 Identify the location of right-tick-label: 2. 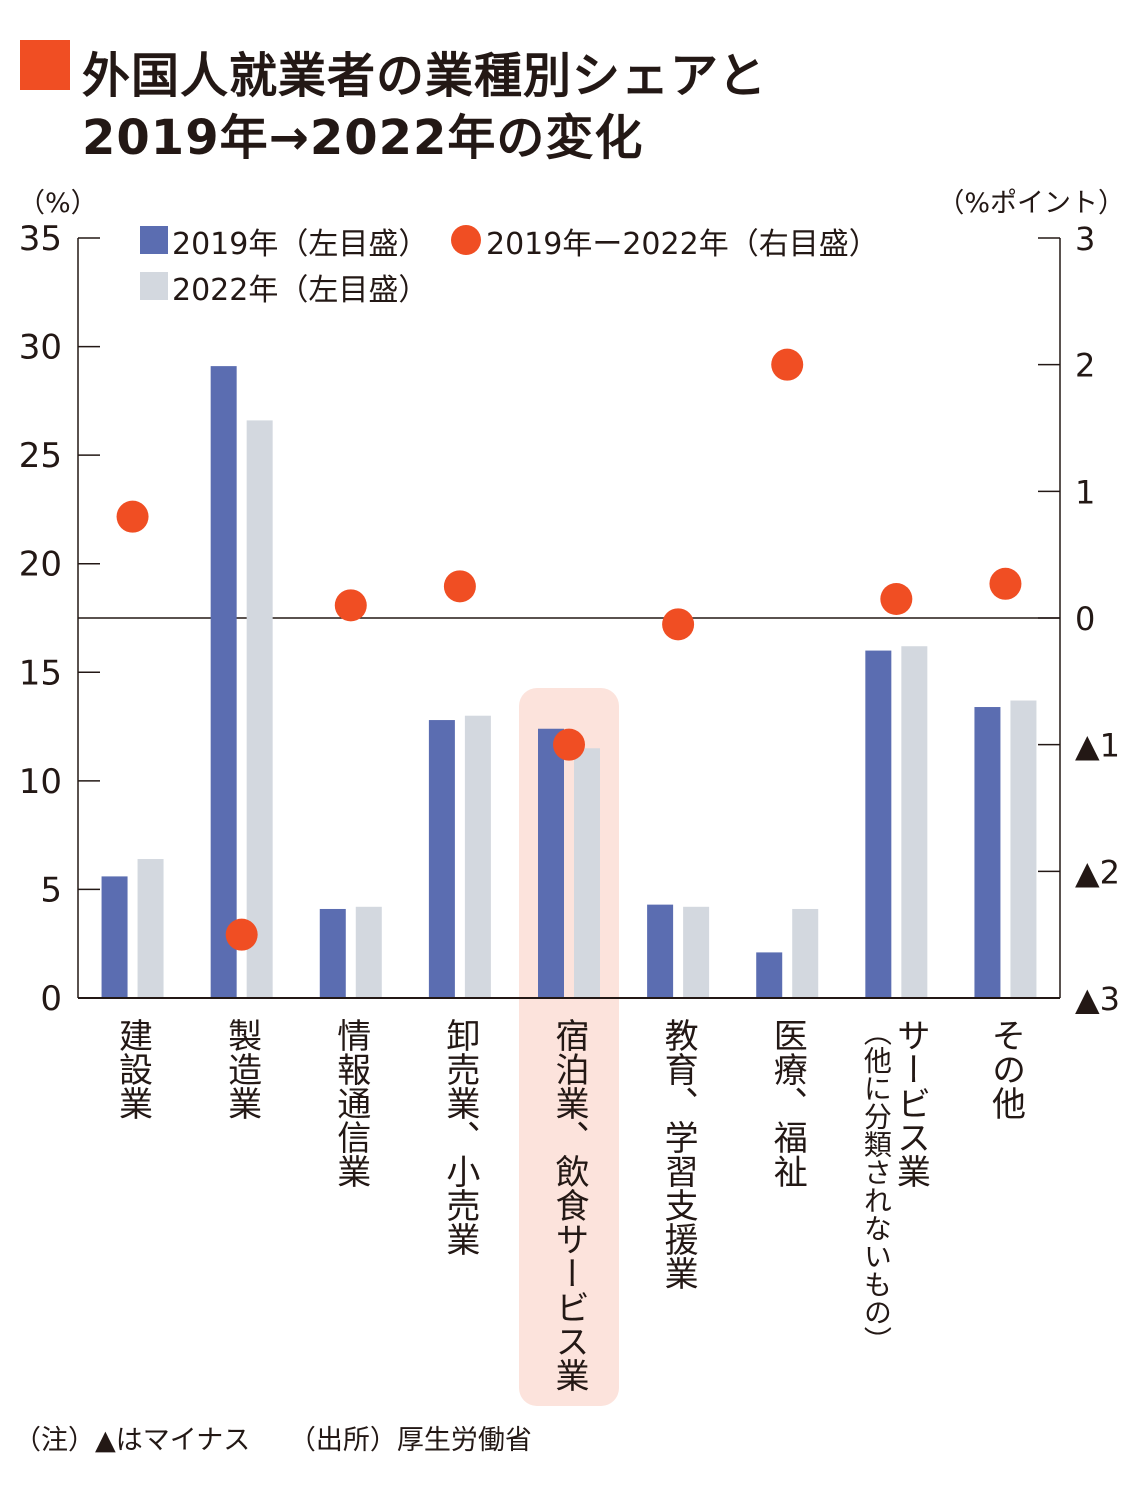
(1085, 366).